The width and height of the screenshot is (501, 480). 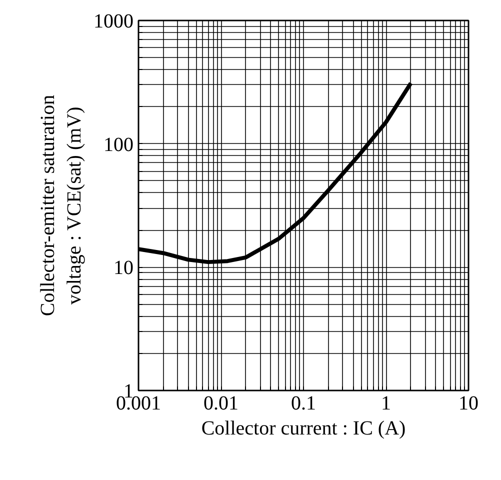 I want to click on x-tick-label: 0.01, so click(x=221, y=403).